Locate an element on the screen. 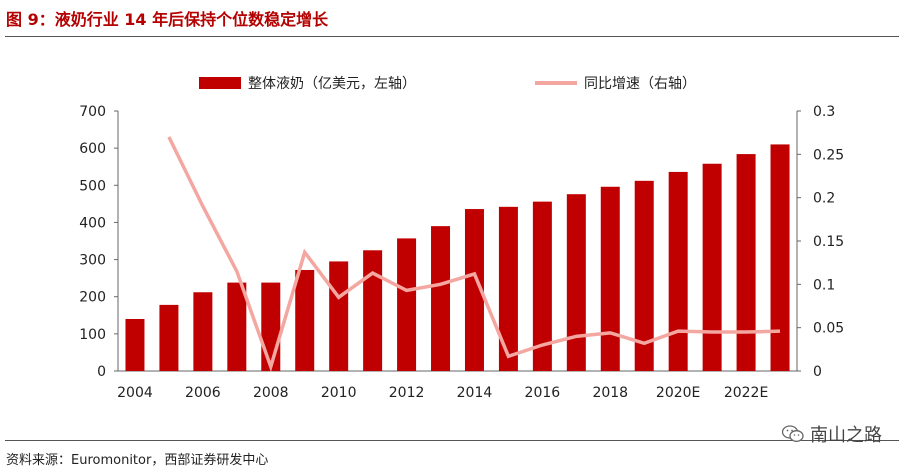 The height and width of the screenshot is (473, 904). right-tick-label: 0.05 is located at coordinates (828, 329).